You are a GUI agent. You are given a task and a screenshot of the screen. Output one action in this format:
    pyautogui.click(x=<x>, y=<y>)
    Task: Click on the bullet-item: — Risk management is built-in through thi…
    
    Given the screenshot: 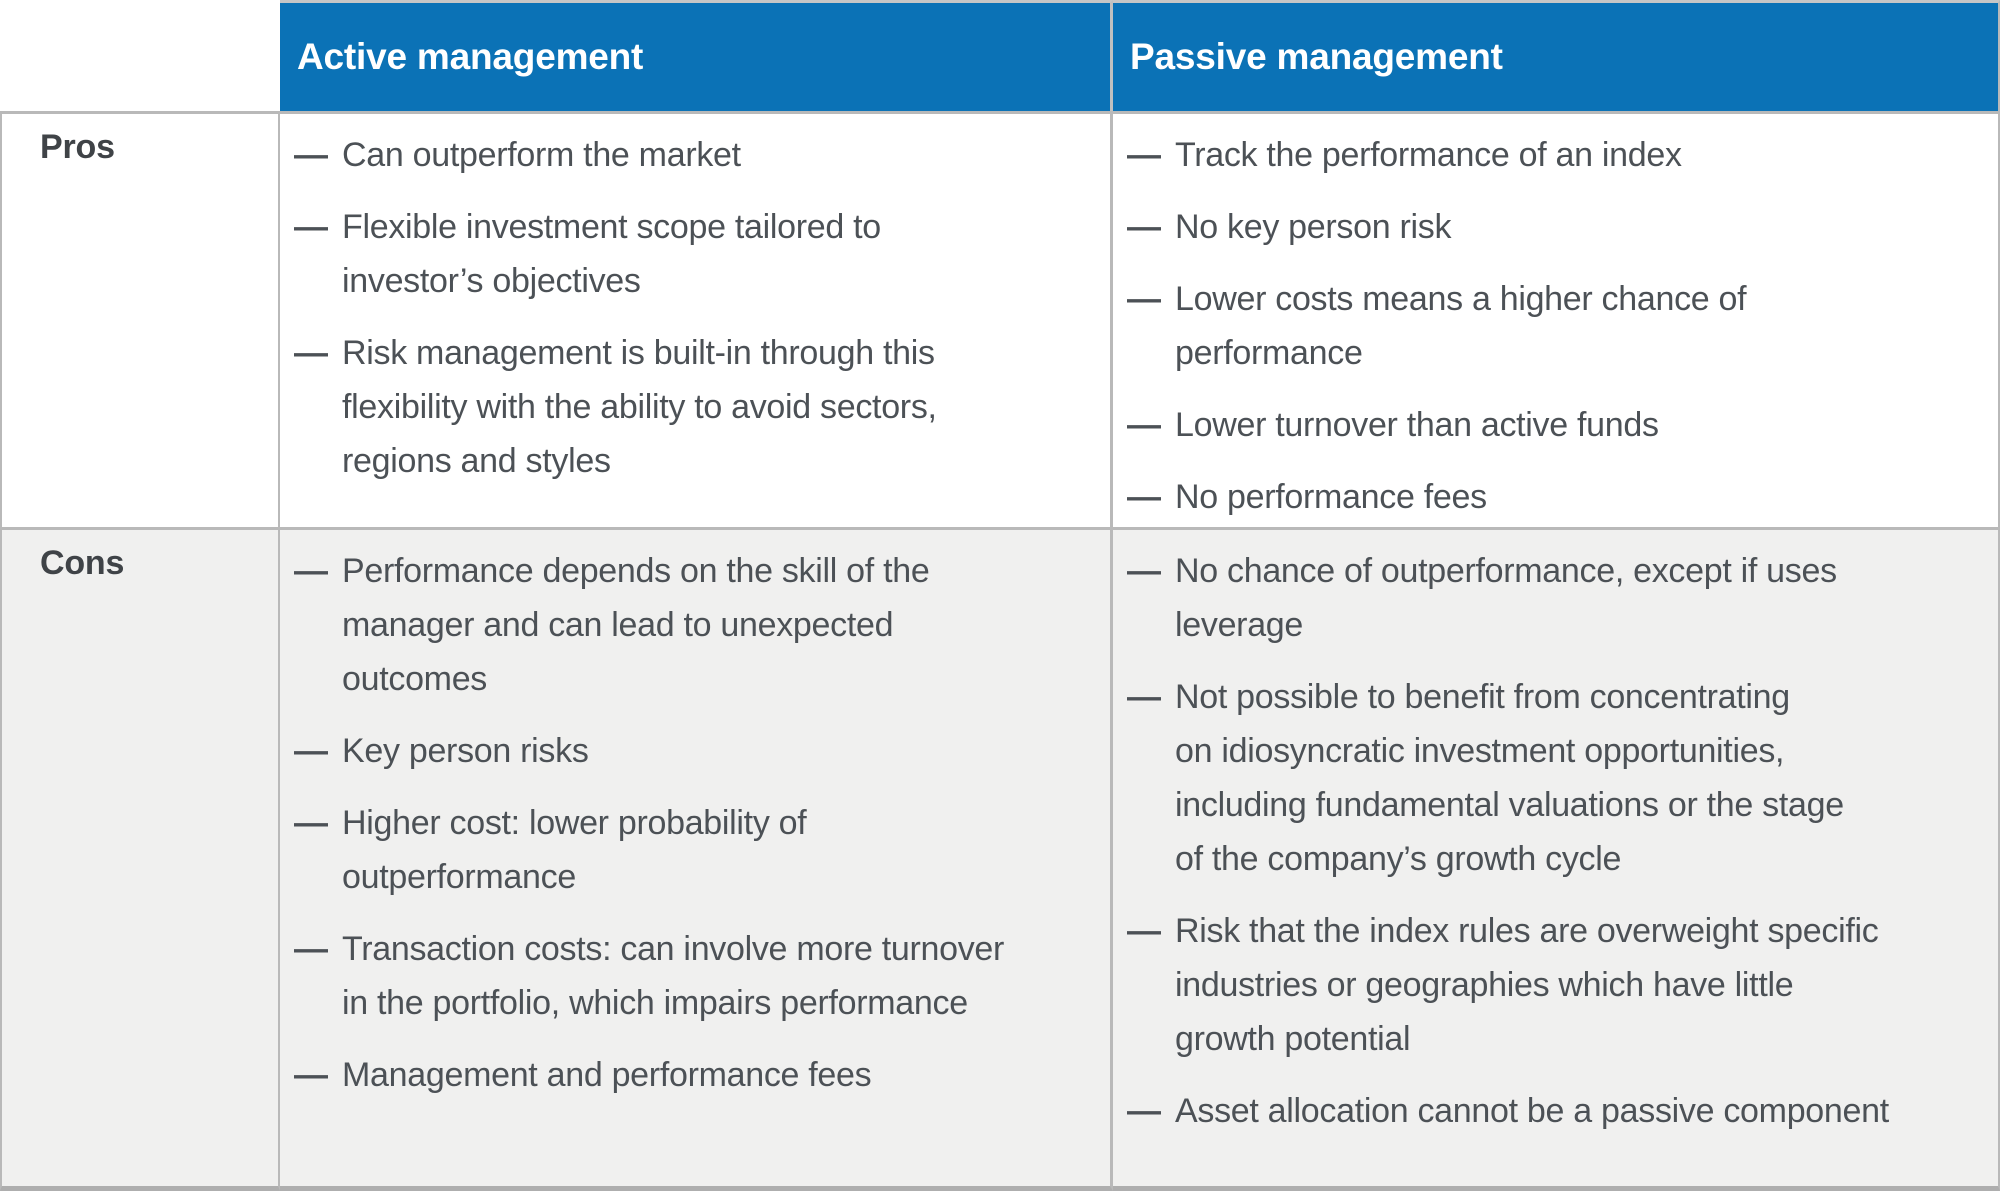 What is the action you would take?
    pyautogui.click(x=694, y=407)
    